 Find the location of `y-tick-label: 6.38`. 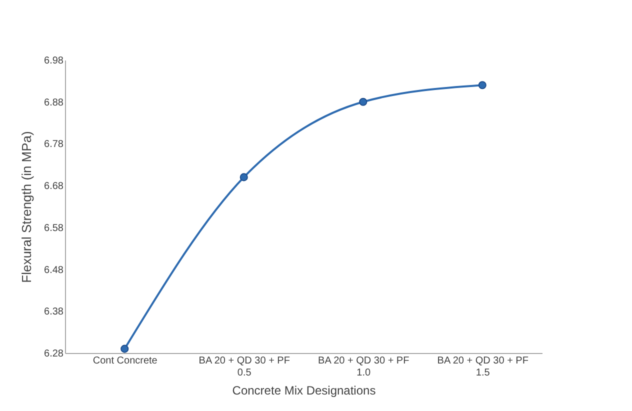

y-tick-label: 6.38 is located at coordinates (54, 312).